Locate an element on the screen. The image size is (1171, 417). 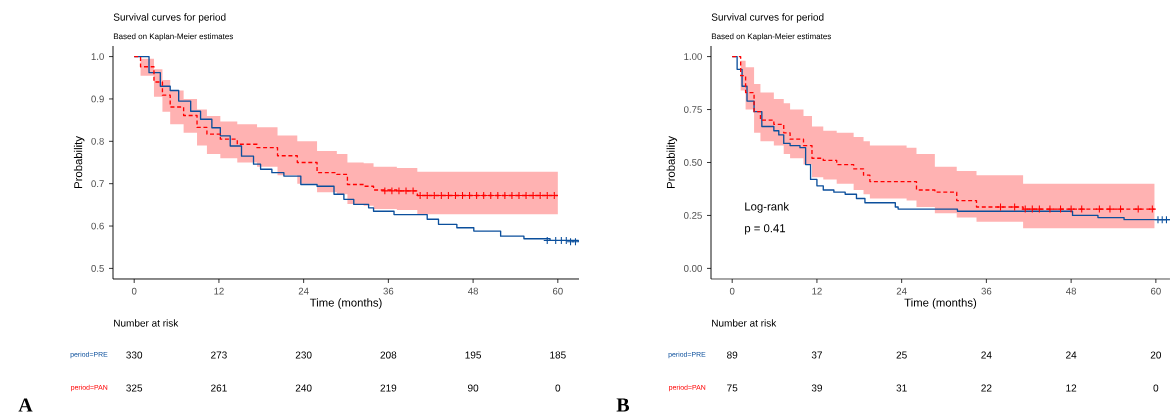
y-tick-label: 0.9 is located at coordinates (97, 99).